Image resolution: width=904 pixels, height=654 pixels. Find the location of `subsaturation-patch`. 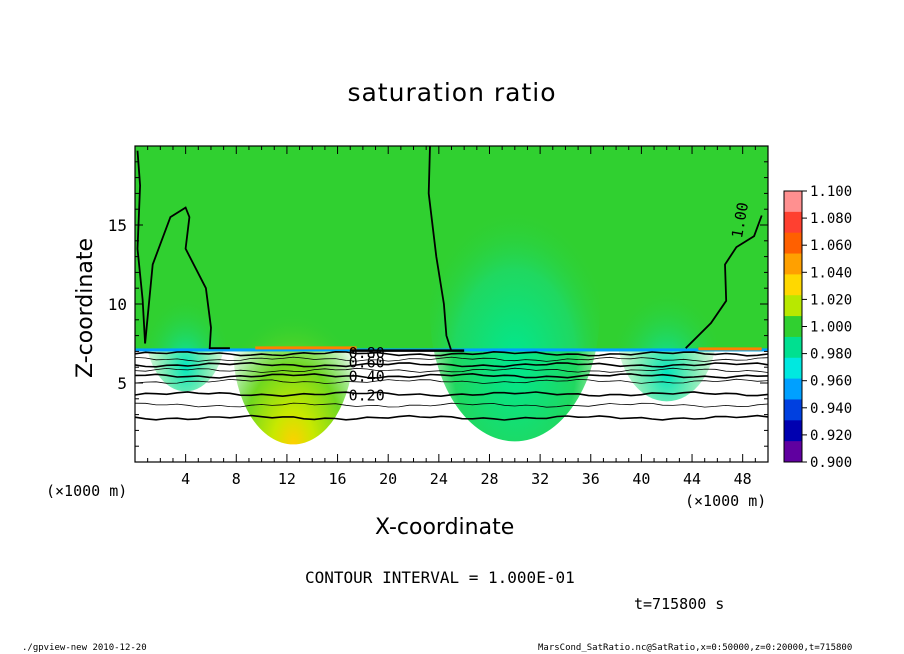

subsaturation-patch is located at coordinates (514, 311).